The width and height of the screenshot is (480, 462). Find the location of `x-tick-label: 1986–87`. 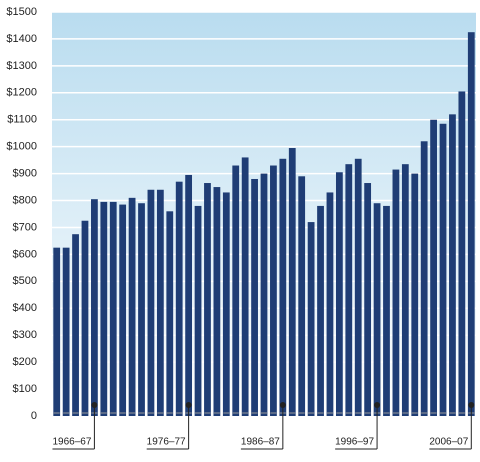

x-tick-label: 1986–87 is located at coordinates (260, 442).